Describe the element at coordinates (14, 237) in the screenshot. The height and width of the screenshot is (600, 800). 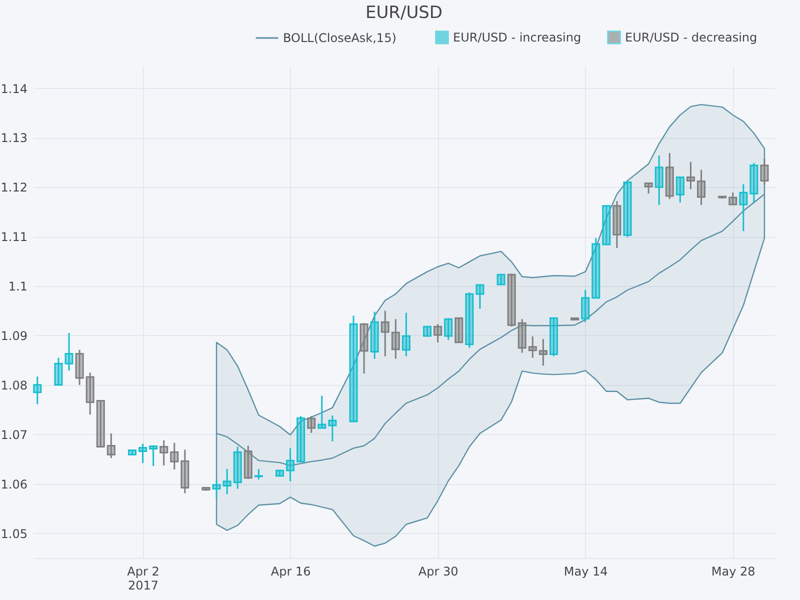
I see `y-tick-label: 1.11` at that location.